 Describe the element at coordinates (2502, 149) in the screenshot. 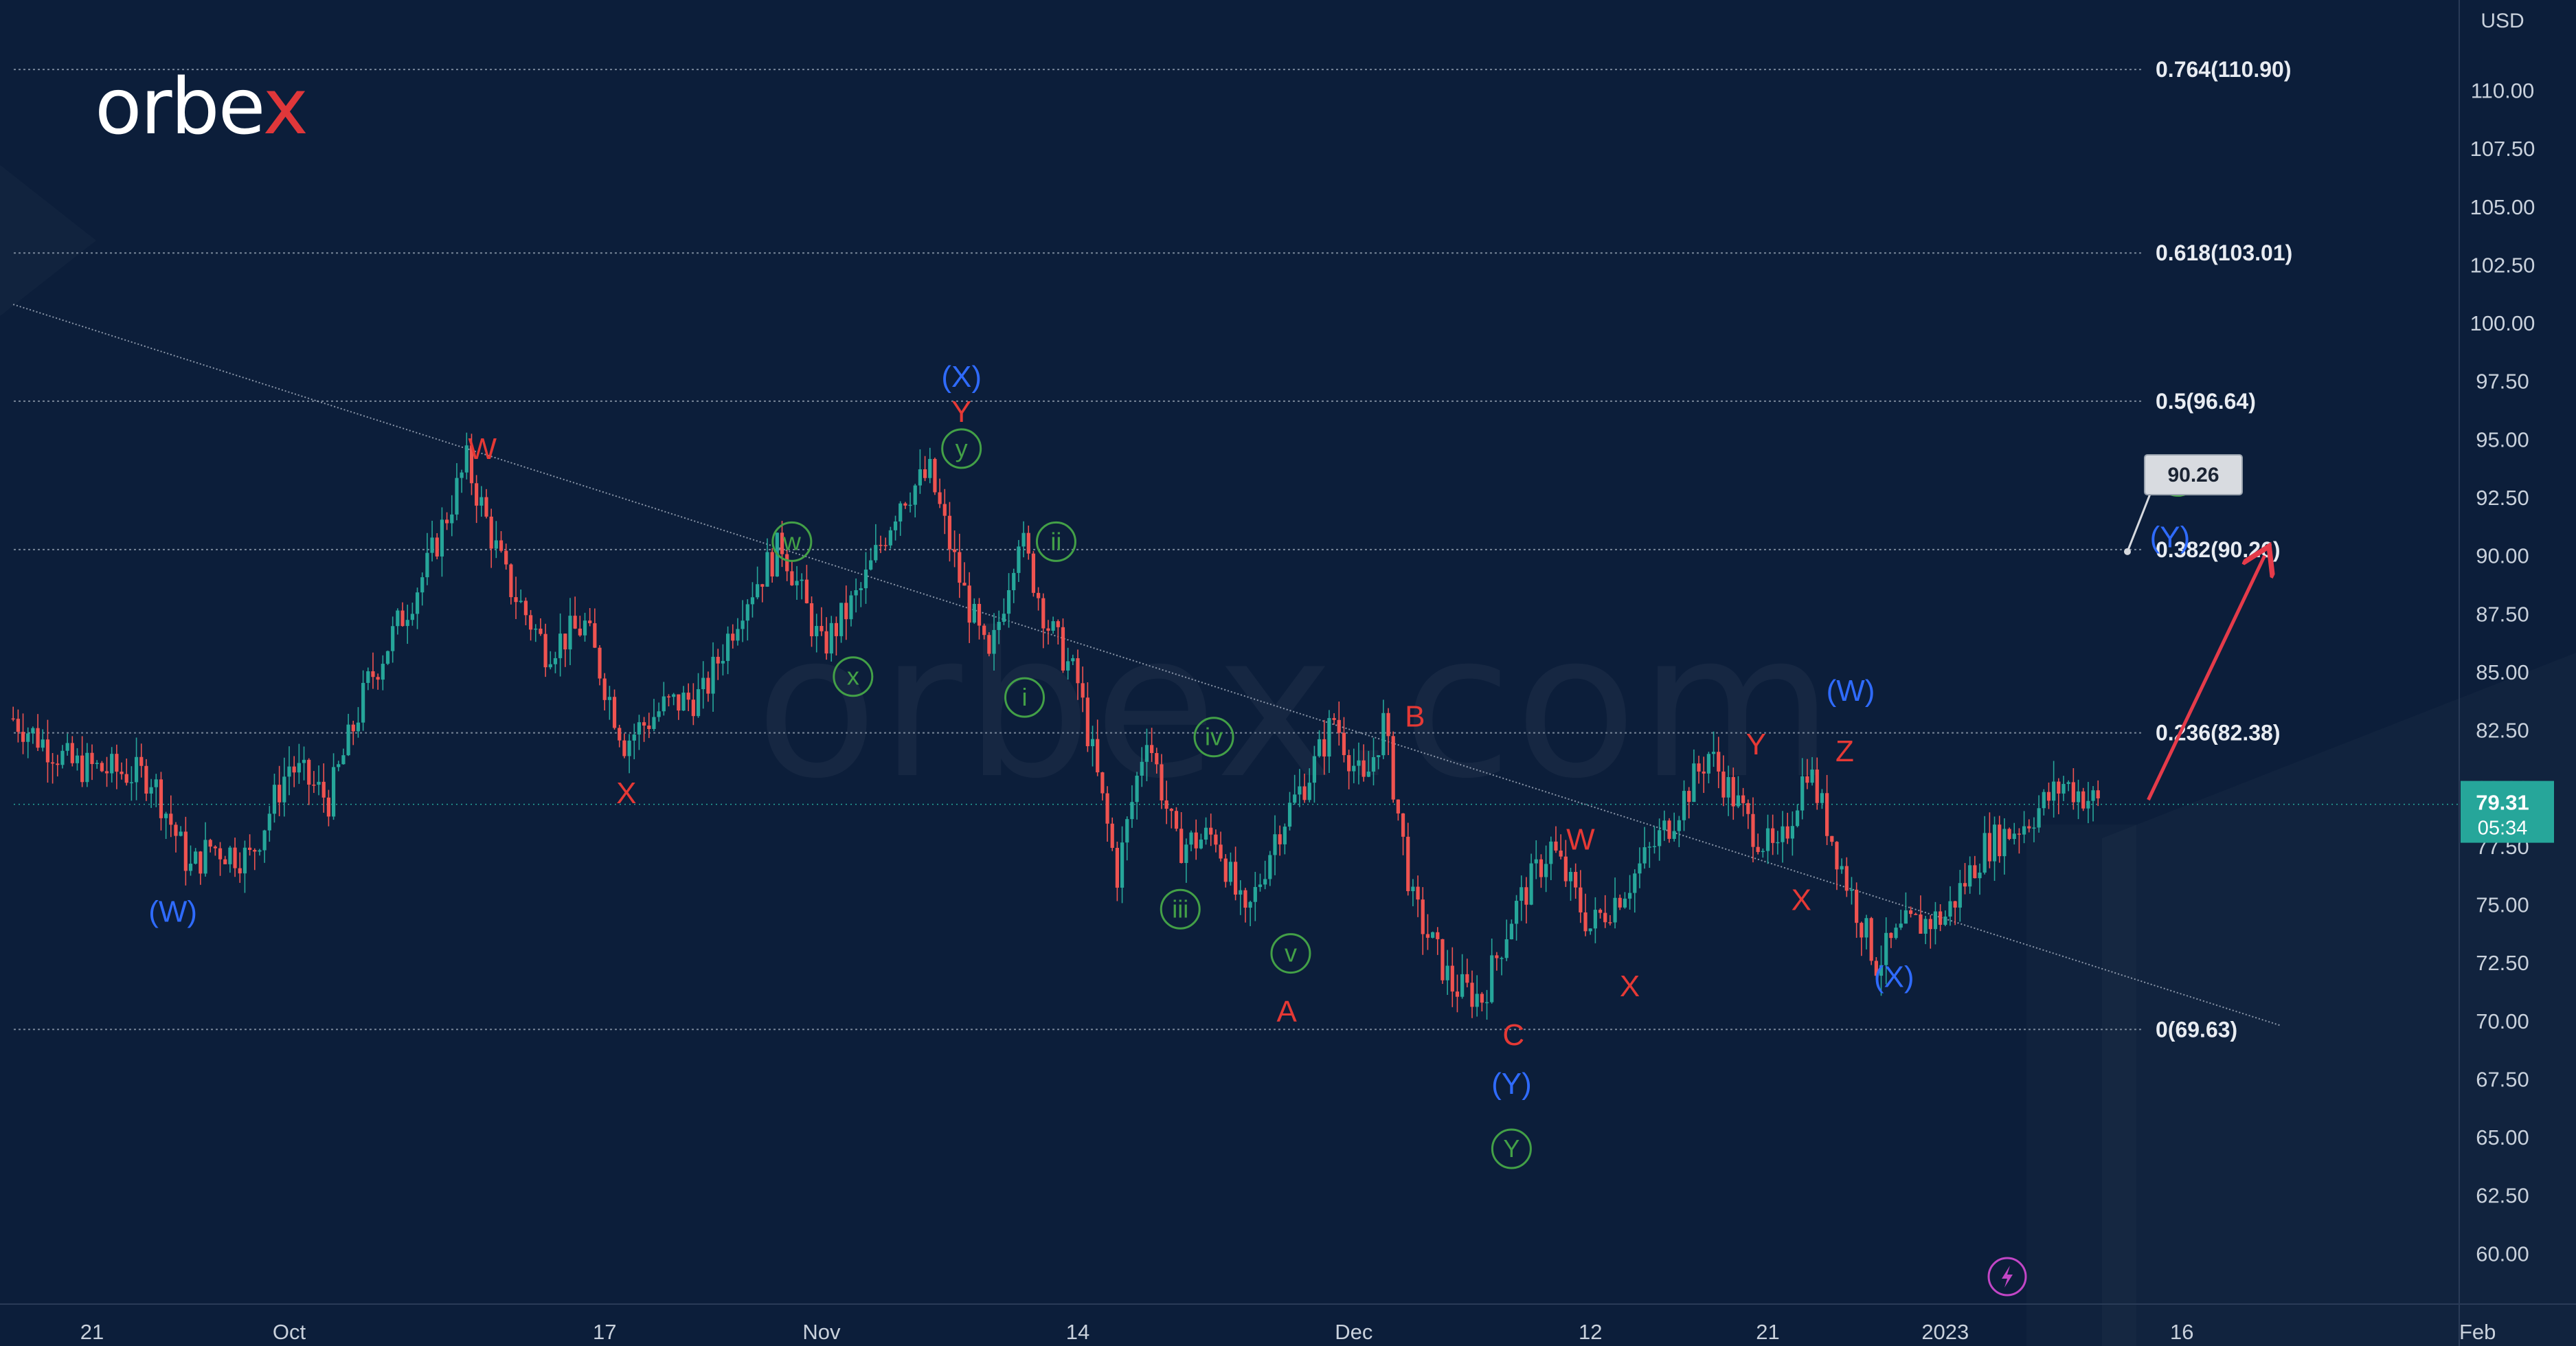

I see `y-tick-label: 107.50` at that location.